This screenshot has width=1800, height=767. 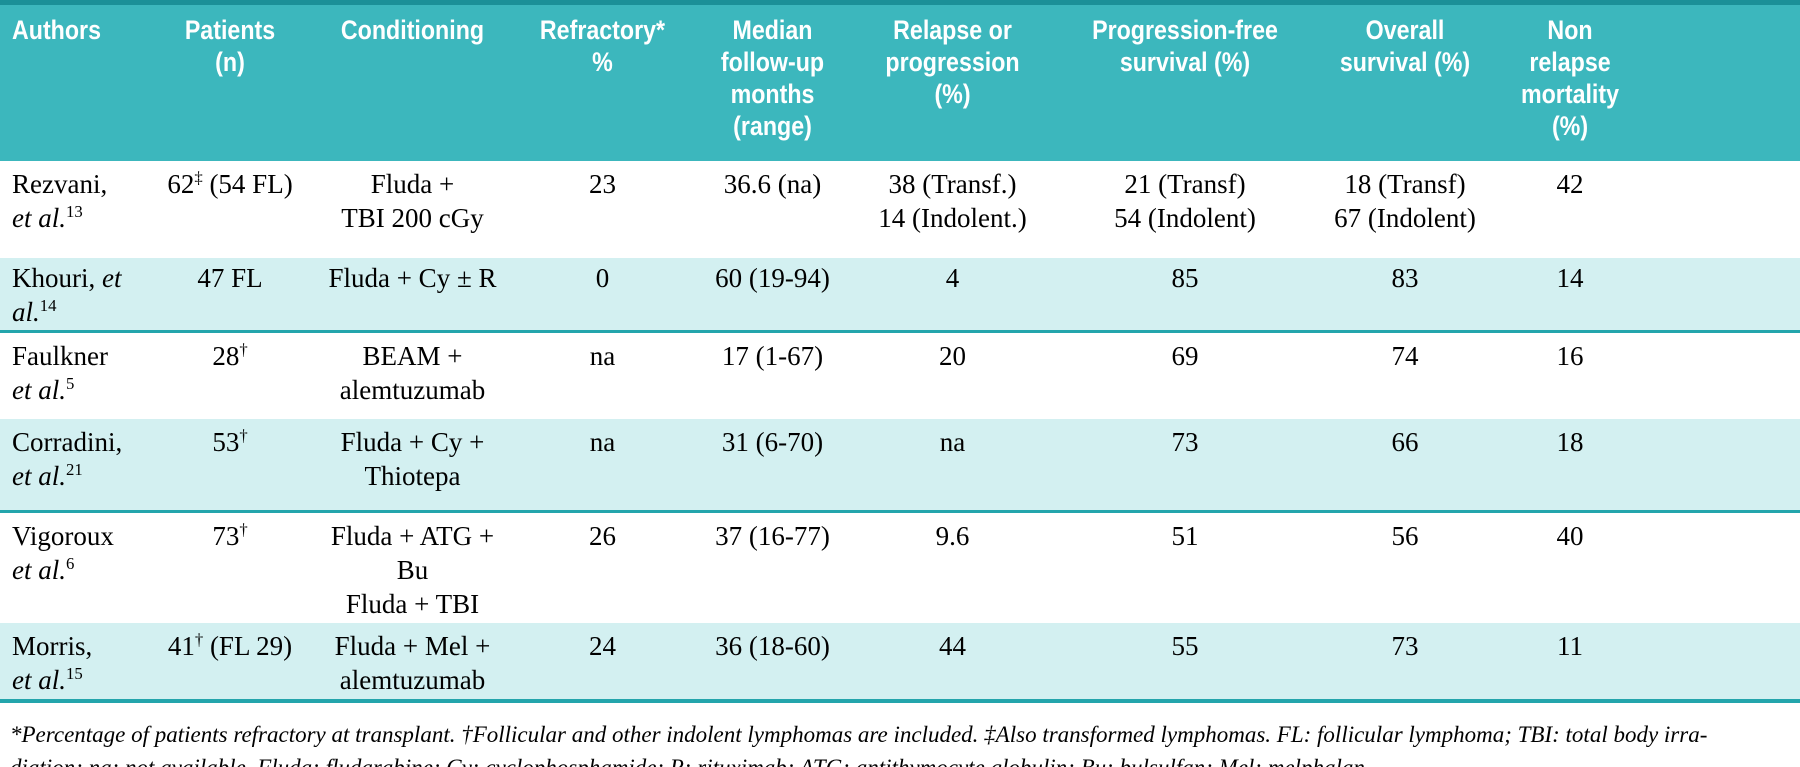 What do you see at coordinates (1405, 46) in the screenshot?
I see `col-header-os: Overall survival (%)` at bounding box center [1405, 46].